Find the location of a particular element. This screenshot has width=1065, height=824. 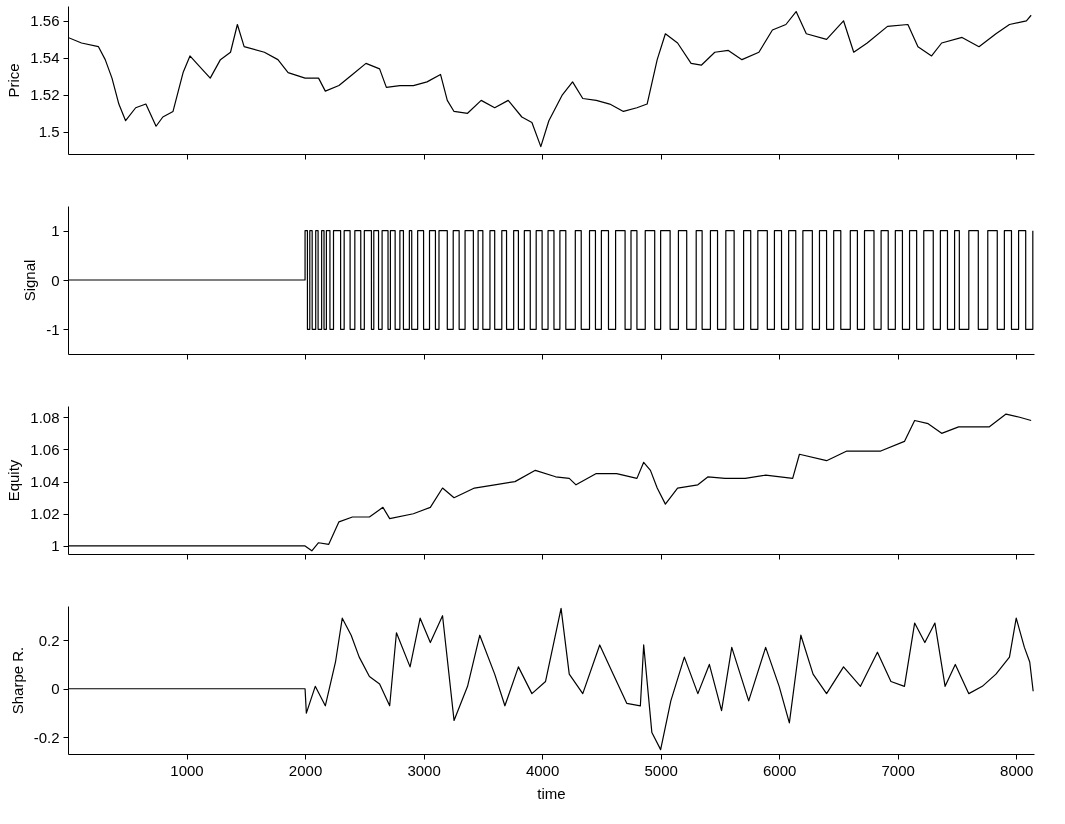

x-tick-label: 7000 is located at coordinates (898, 770).